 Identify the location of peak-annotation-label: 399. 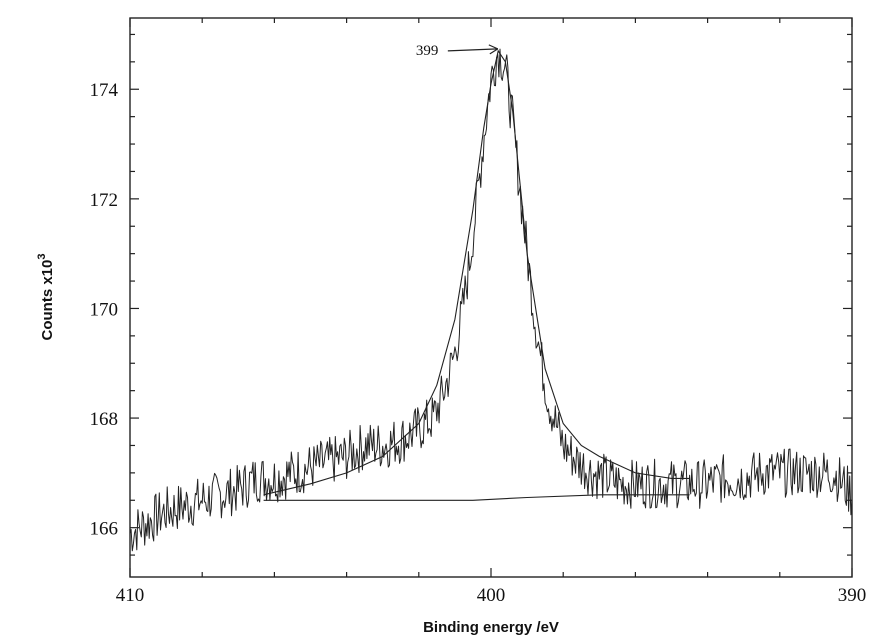
(427, 51).